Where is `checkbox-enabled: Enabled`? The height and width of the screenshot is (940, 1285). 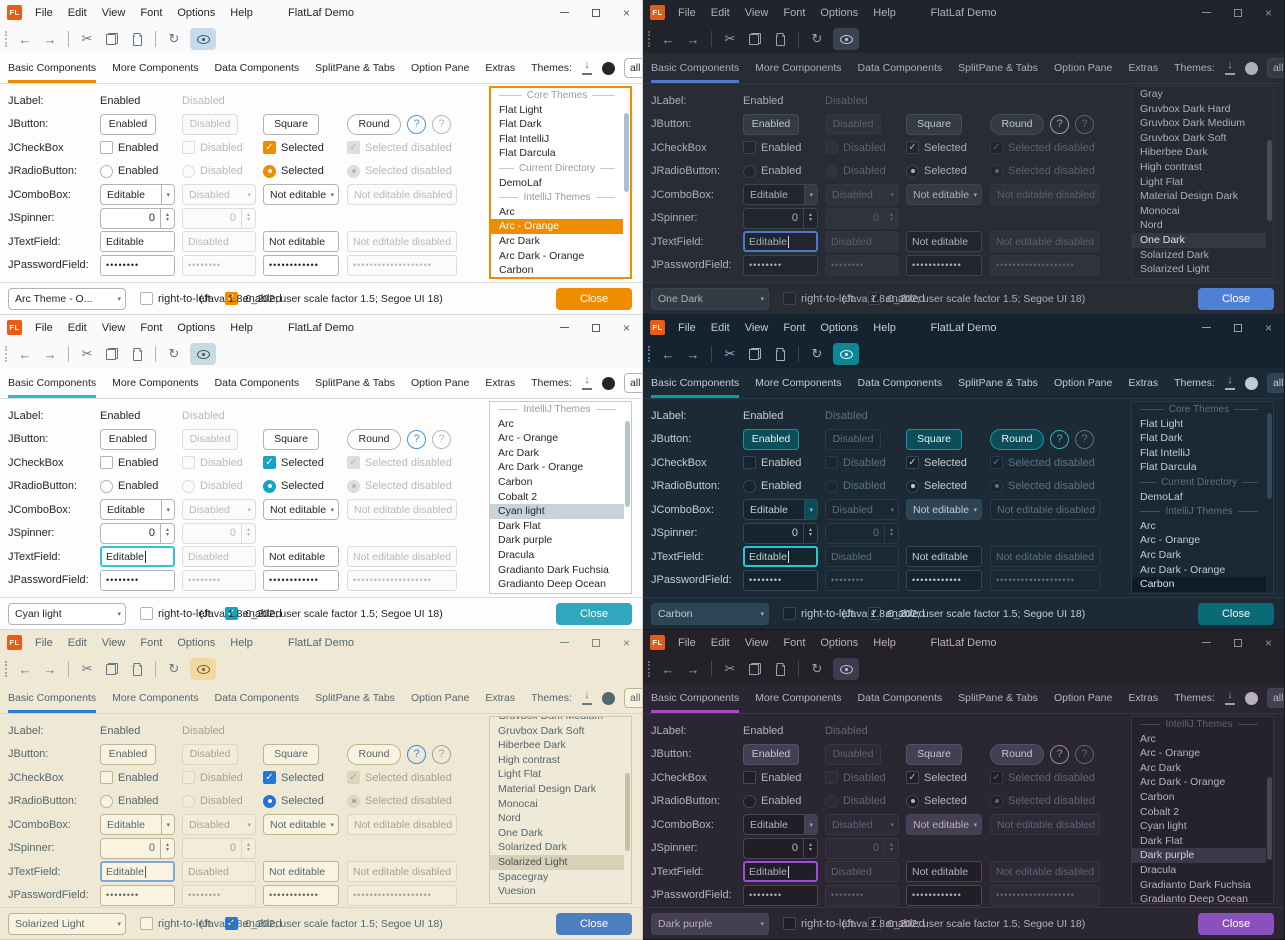
checkbox-enabled: Enabled is located at coordinates (772, 463).